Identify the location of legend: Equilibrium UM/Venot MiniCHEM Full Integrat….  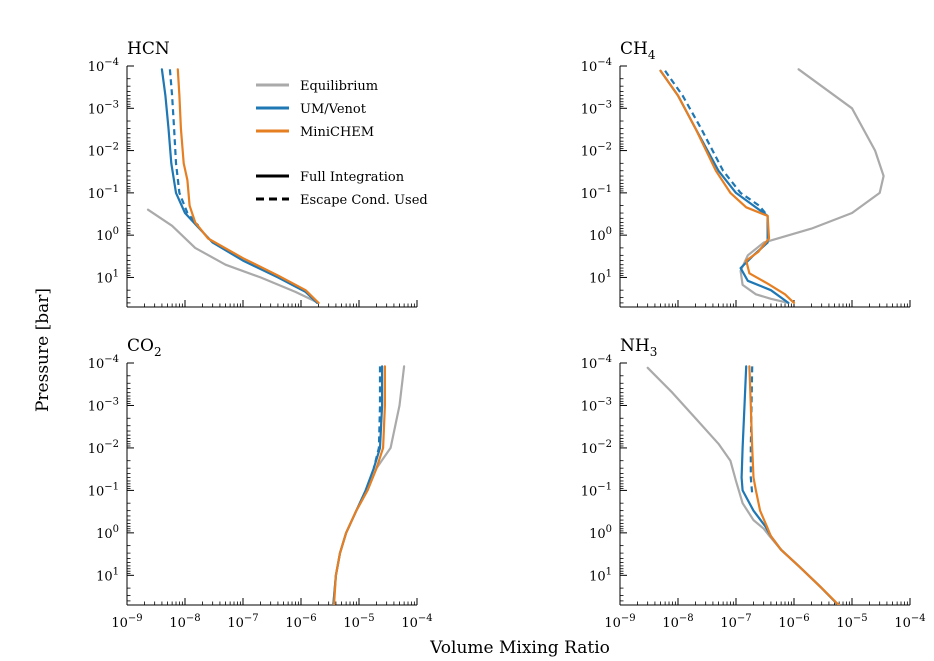
(342, 143).